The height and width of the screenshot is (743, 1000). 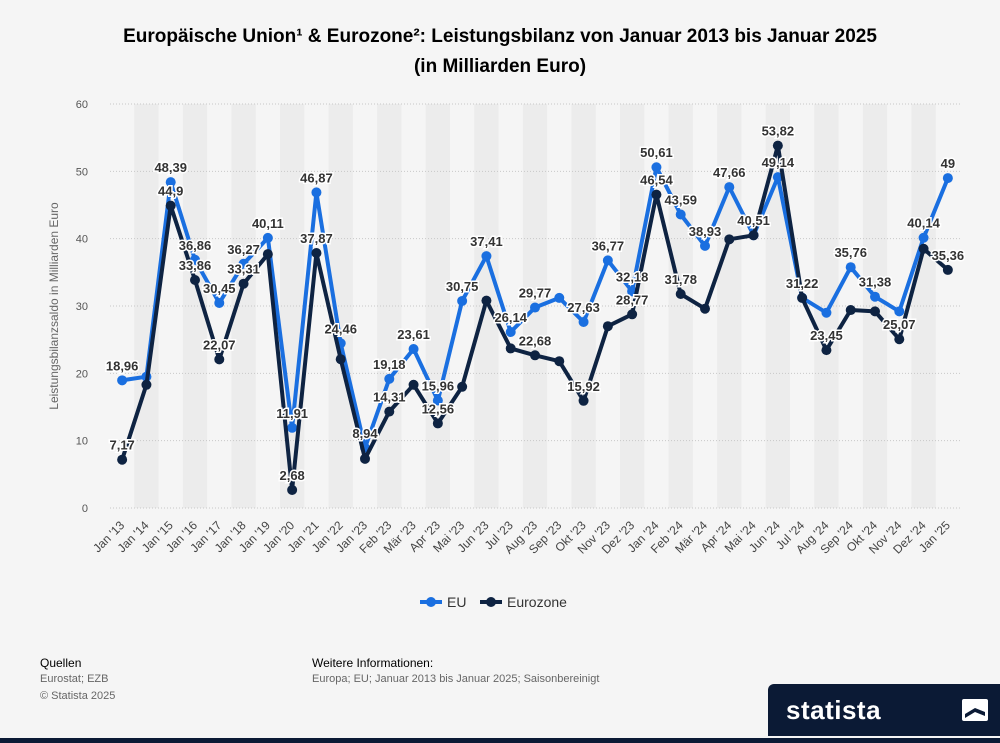 I want to click on data-label-eu: 43,59, so click(x=680, y=199).